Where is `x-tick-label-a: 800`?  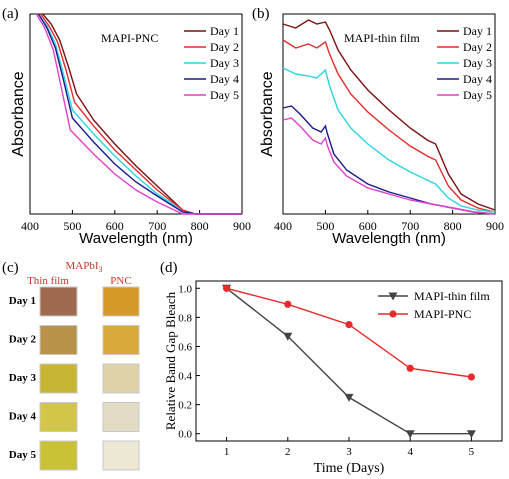
x-tick-label-a: 800 is located at coordinates (200, 226).